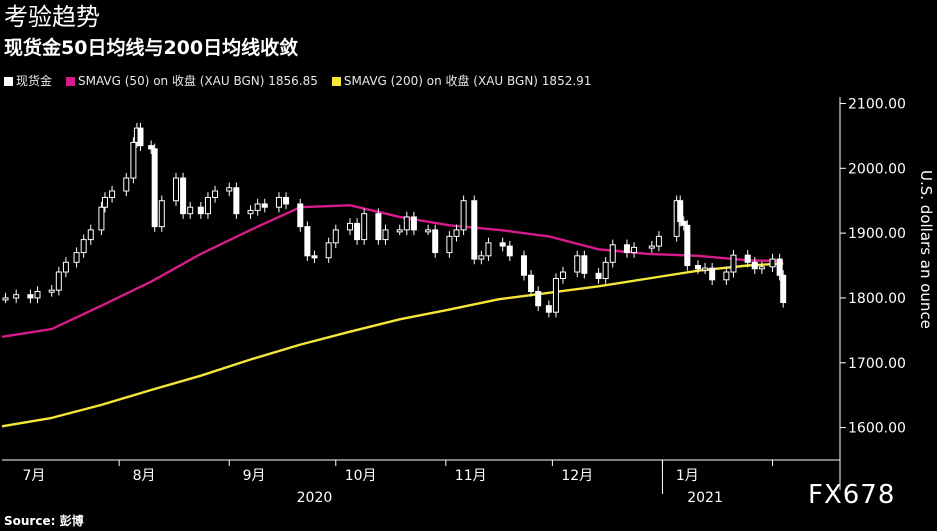 The width and height of the screenshot is (937, 531). Describe the element at coordinates (852, 495) in the screenshot. I see `watermark: FX678` at that location.